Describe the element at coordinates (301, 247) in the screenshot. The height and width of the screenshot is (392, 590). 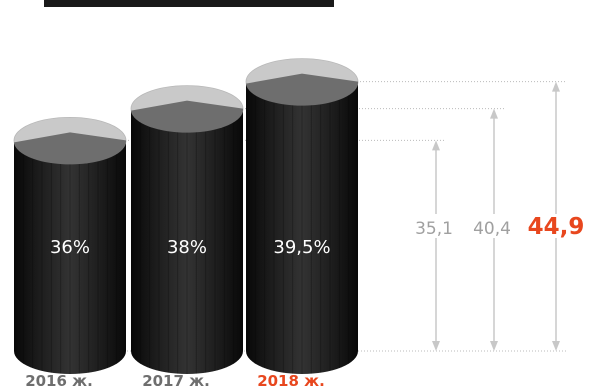
I see `cylinder-inner-label: 39,5%` at that location.